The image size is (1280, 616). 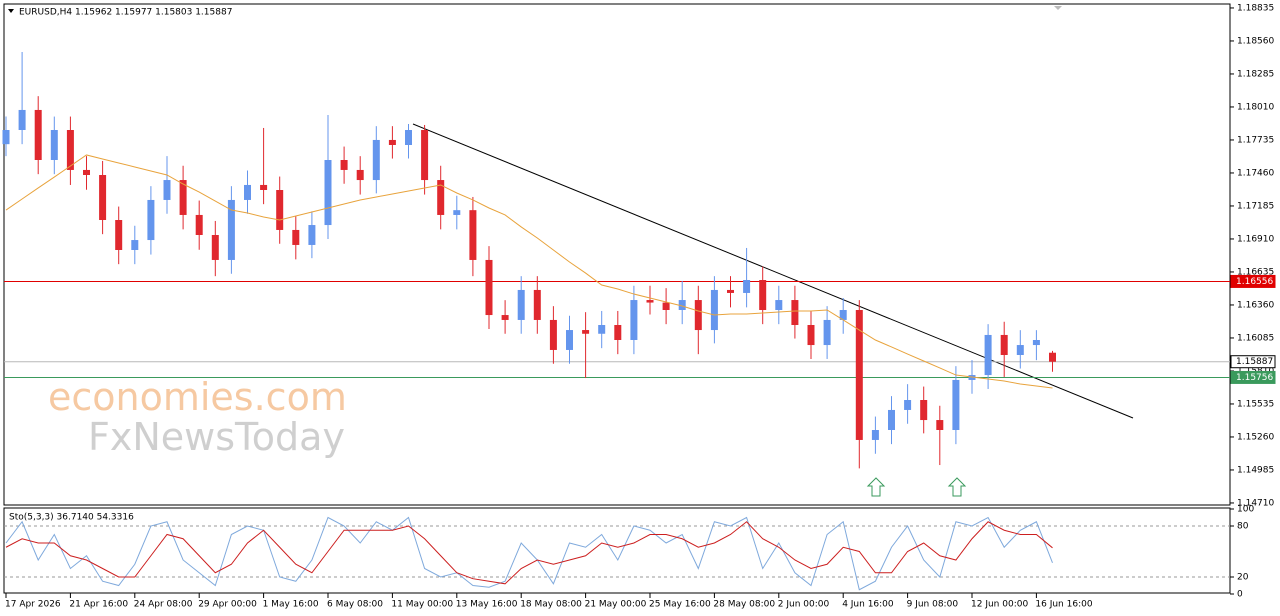 What do you see at coordinates (1243, 578) in the screenshot?
I see `y-tick-label: 20` at bounding box center [1243, 578].